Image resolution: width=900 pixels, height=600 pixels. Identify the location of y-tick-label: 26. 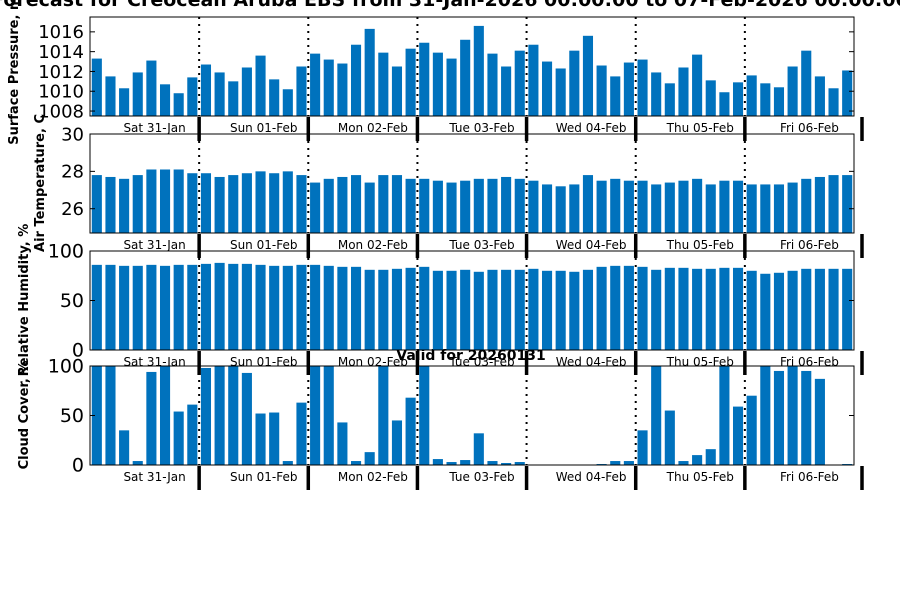
(72, 209).